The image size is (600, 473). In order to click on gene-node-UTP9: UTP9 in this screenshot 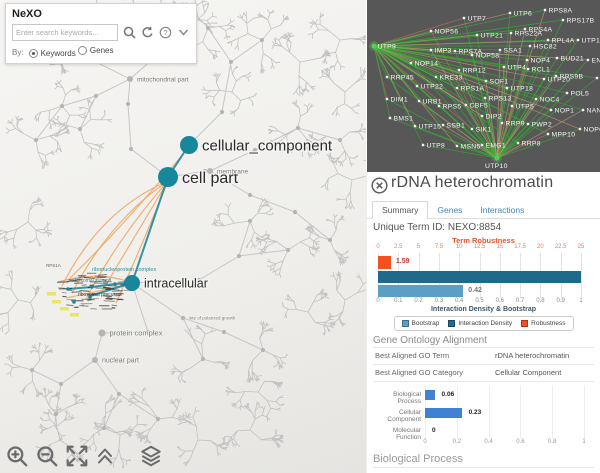, I will do `click(387, 47)`.